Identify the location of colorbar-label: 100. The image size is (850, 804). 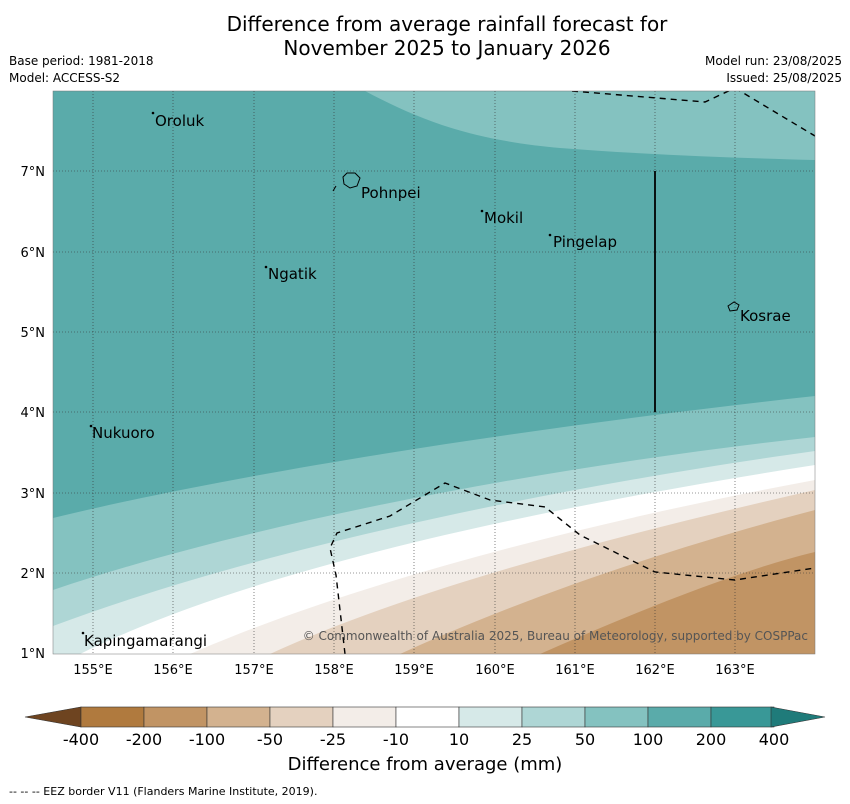
(648, 739).